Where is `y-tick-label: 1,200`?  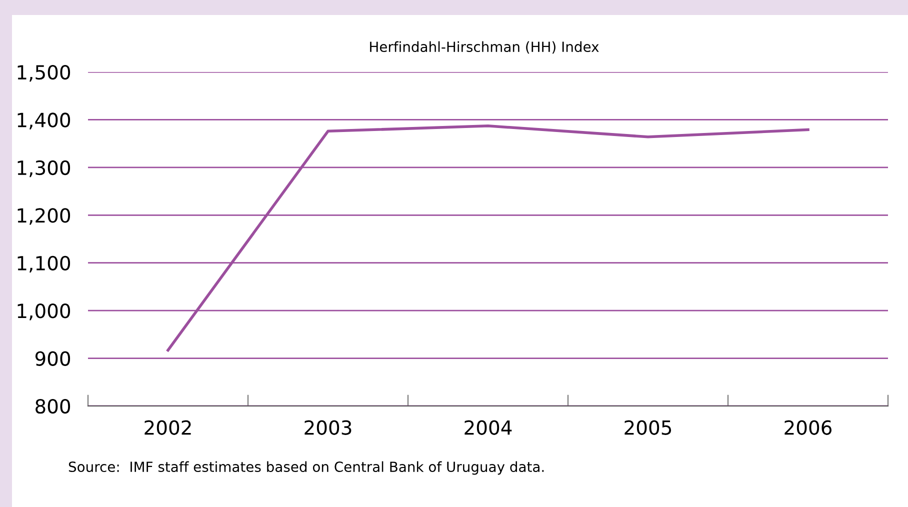
y-tick-label: 1,200 is located at coordinates (44, 216).